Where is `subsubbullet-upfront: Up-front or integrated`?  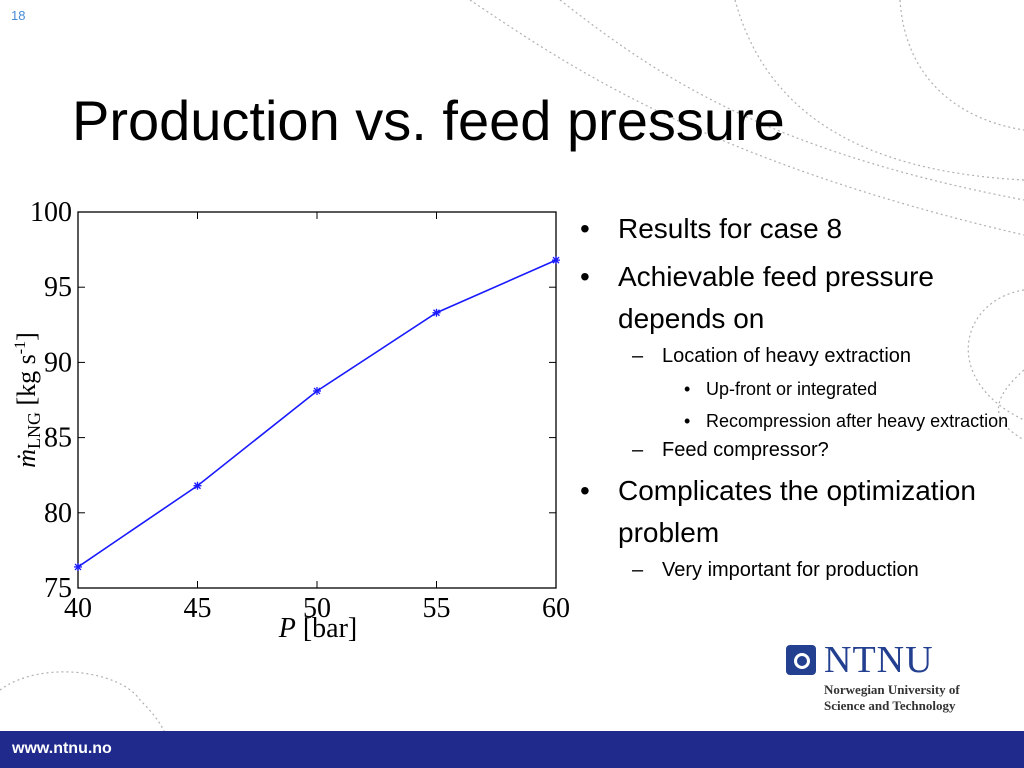
subsubbullet-upfront: Up-front or integrated is located at coordinates (794, 389).